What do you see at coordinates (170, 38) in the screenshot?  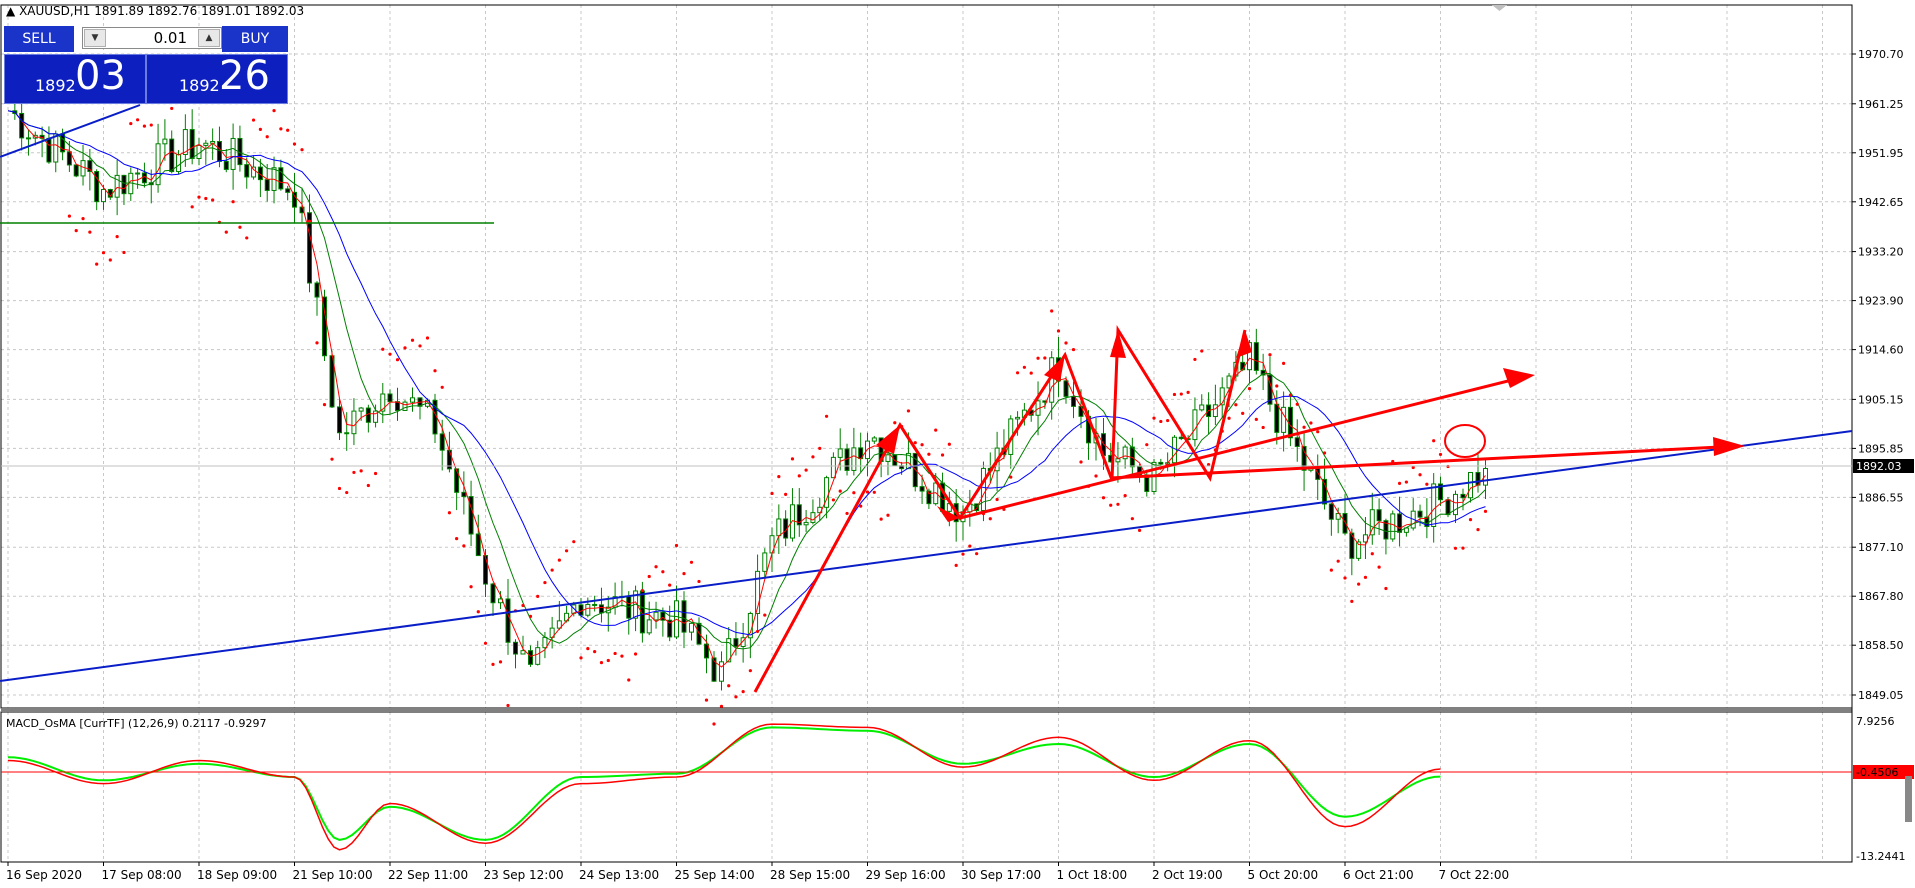 I see `lot-size-value: 0.01` at bounding box center [170, 38].